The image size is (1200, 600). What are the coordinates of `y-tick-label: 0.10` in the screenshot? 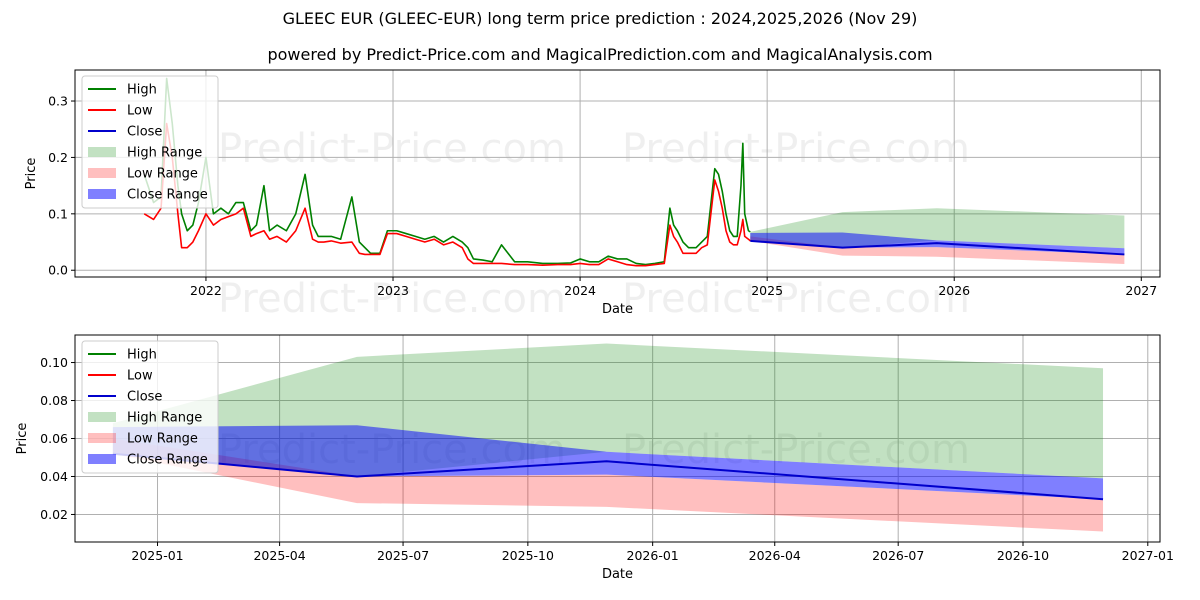 It's located at (54, 362).